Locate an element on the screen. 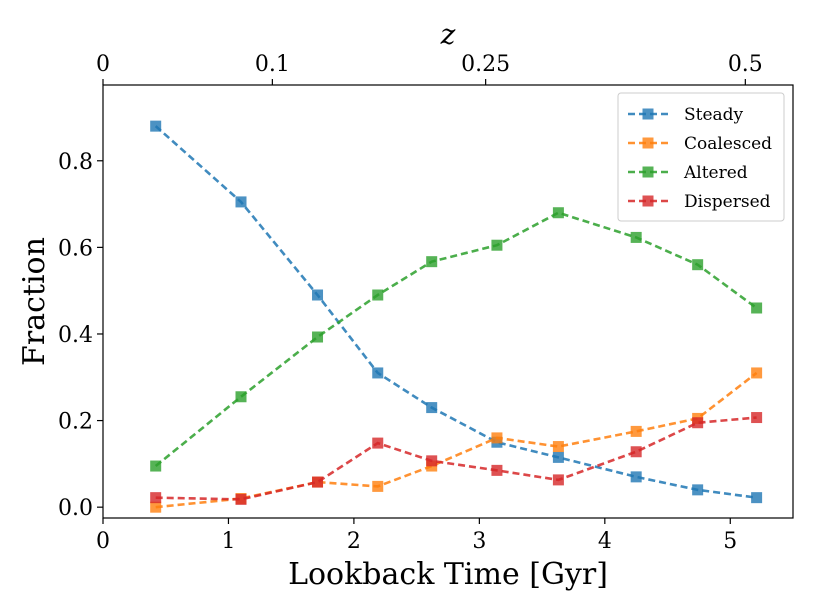 The height and width of the screenshot is (610, 814). y-tick-label: 0.4 is located at coordinates (75, 335).